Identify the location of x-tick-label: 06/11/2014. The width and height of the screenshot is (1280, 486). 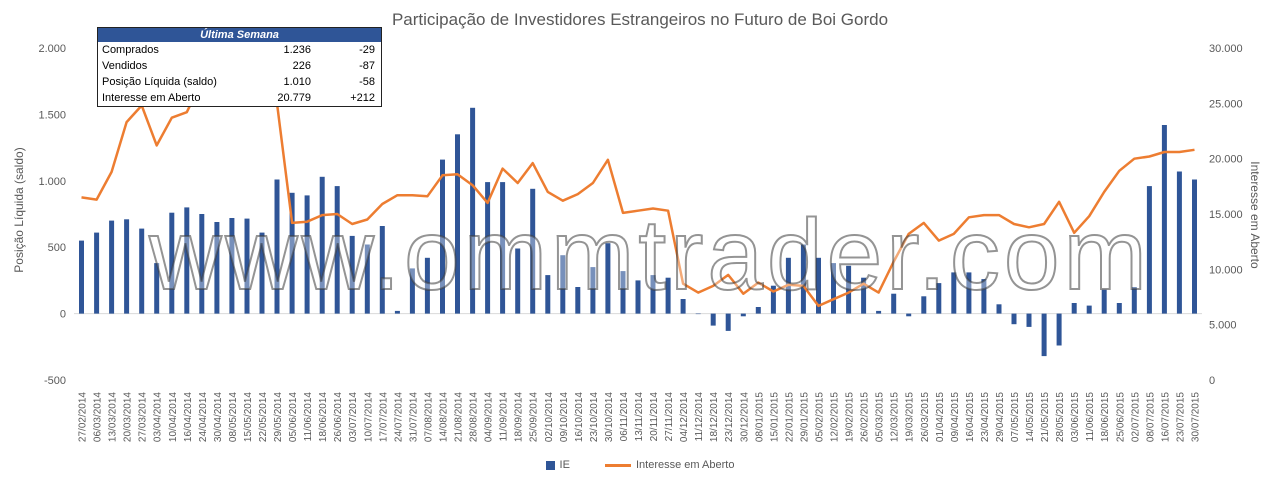
(624, 417).